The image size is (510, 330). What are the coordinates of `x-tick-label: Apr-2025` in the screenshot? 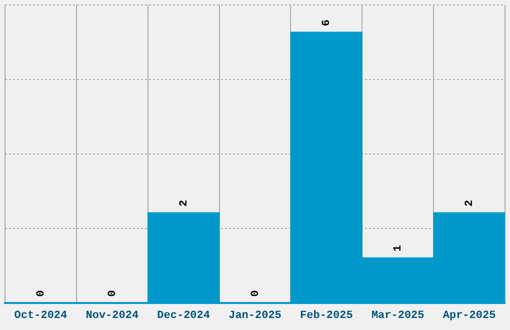 It's located at (469, 316).